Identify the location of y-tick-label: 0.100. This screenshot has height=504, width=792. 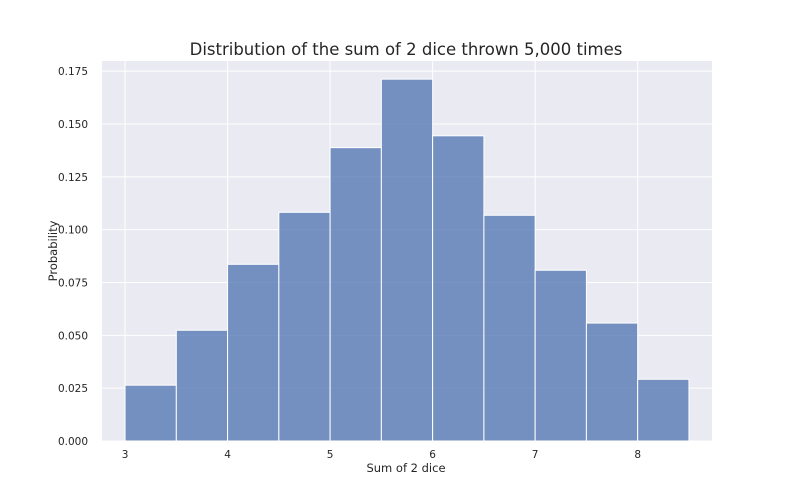
(73, 231).